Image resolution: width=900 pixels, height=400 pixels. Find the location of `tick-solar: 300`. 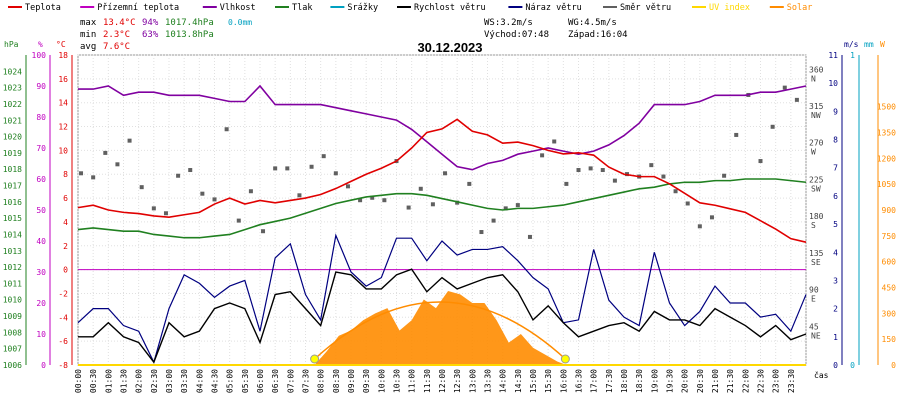

tick-solar: 300 is located at coordinates (889, 313).